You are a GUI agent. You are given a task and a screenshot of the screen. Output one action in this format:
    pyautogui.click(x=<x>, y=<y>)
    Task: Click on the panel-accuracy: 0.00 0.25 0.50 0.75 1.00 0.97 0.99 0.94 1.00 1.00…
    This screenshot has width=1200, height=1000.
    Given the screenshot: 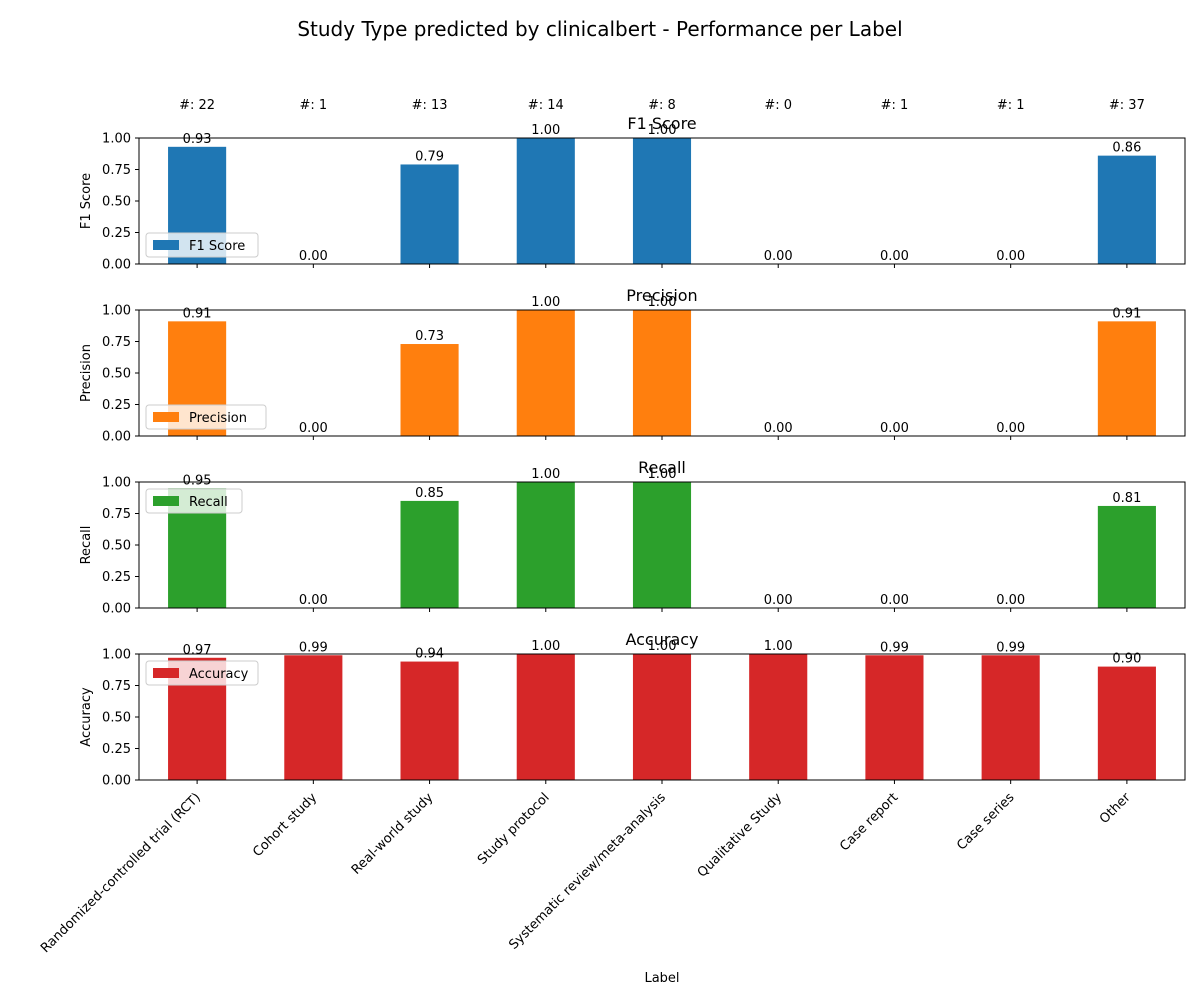 What is the action you would take?
    pyautogui.click(x=632, y=709)
    